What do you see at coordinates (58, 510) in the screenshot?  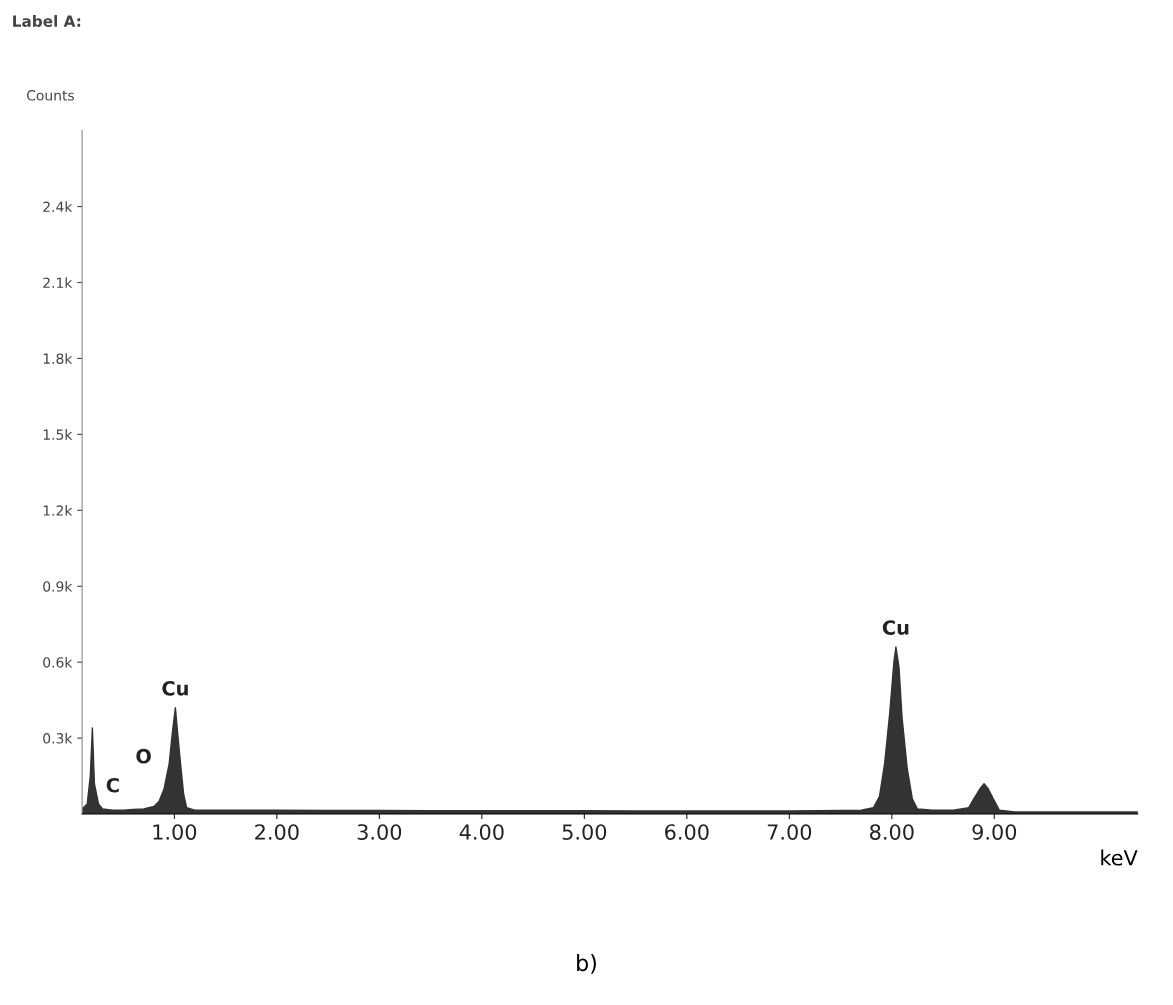 I see `y-tick-label: 1.2k` at bounding box center [58, 510].